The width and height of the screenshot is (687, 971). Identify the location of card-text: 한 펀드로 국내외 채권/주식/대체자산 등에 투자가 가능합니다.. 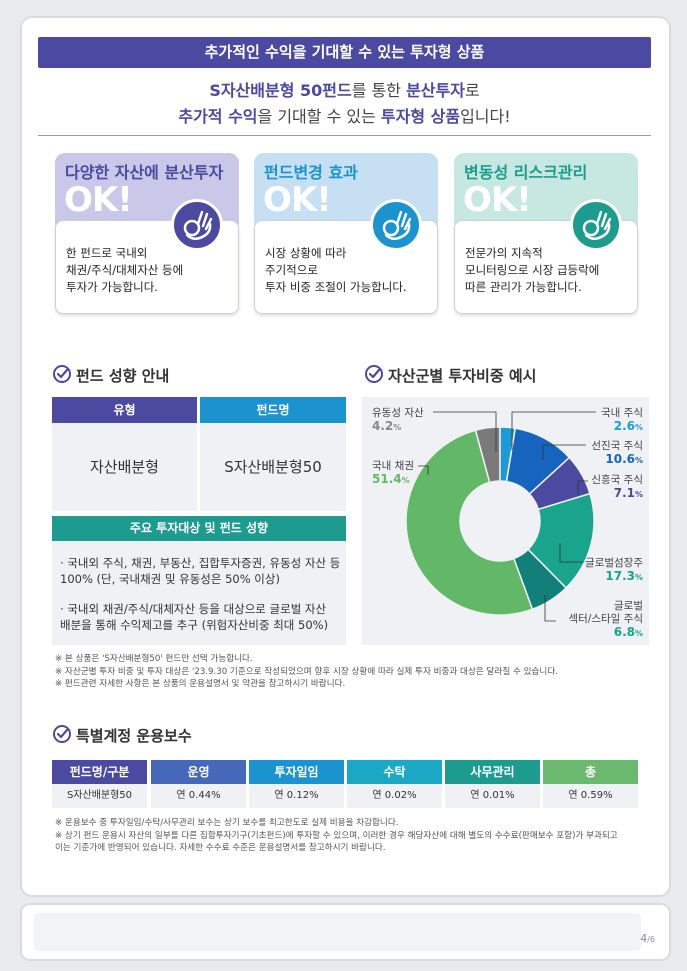
(125, 270).